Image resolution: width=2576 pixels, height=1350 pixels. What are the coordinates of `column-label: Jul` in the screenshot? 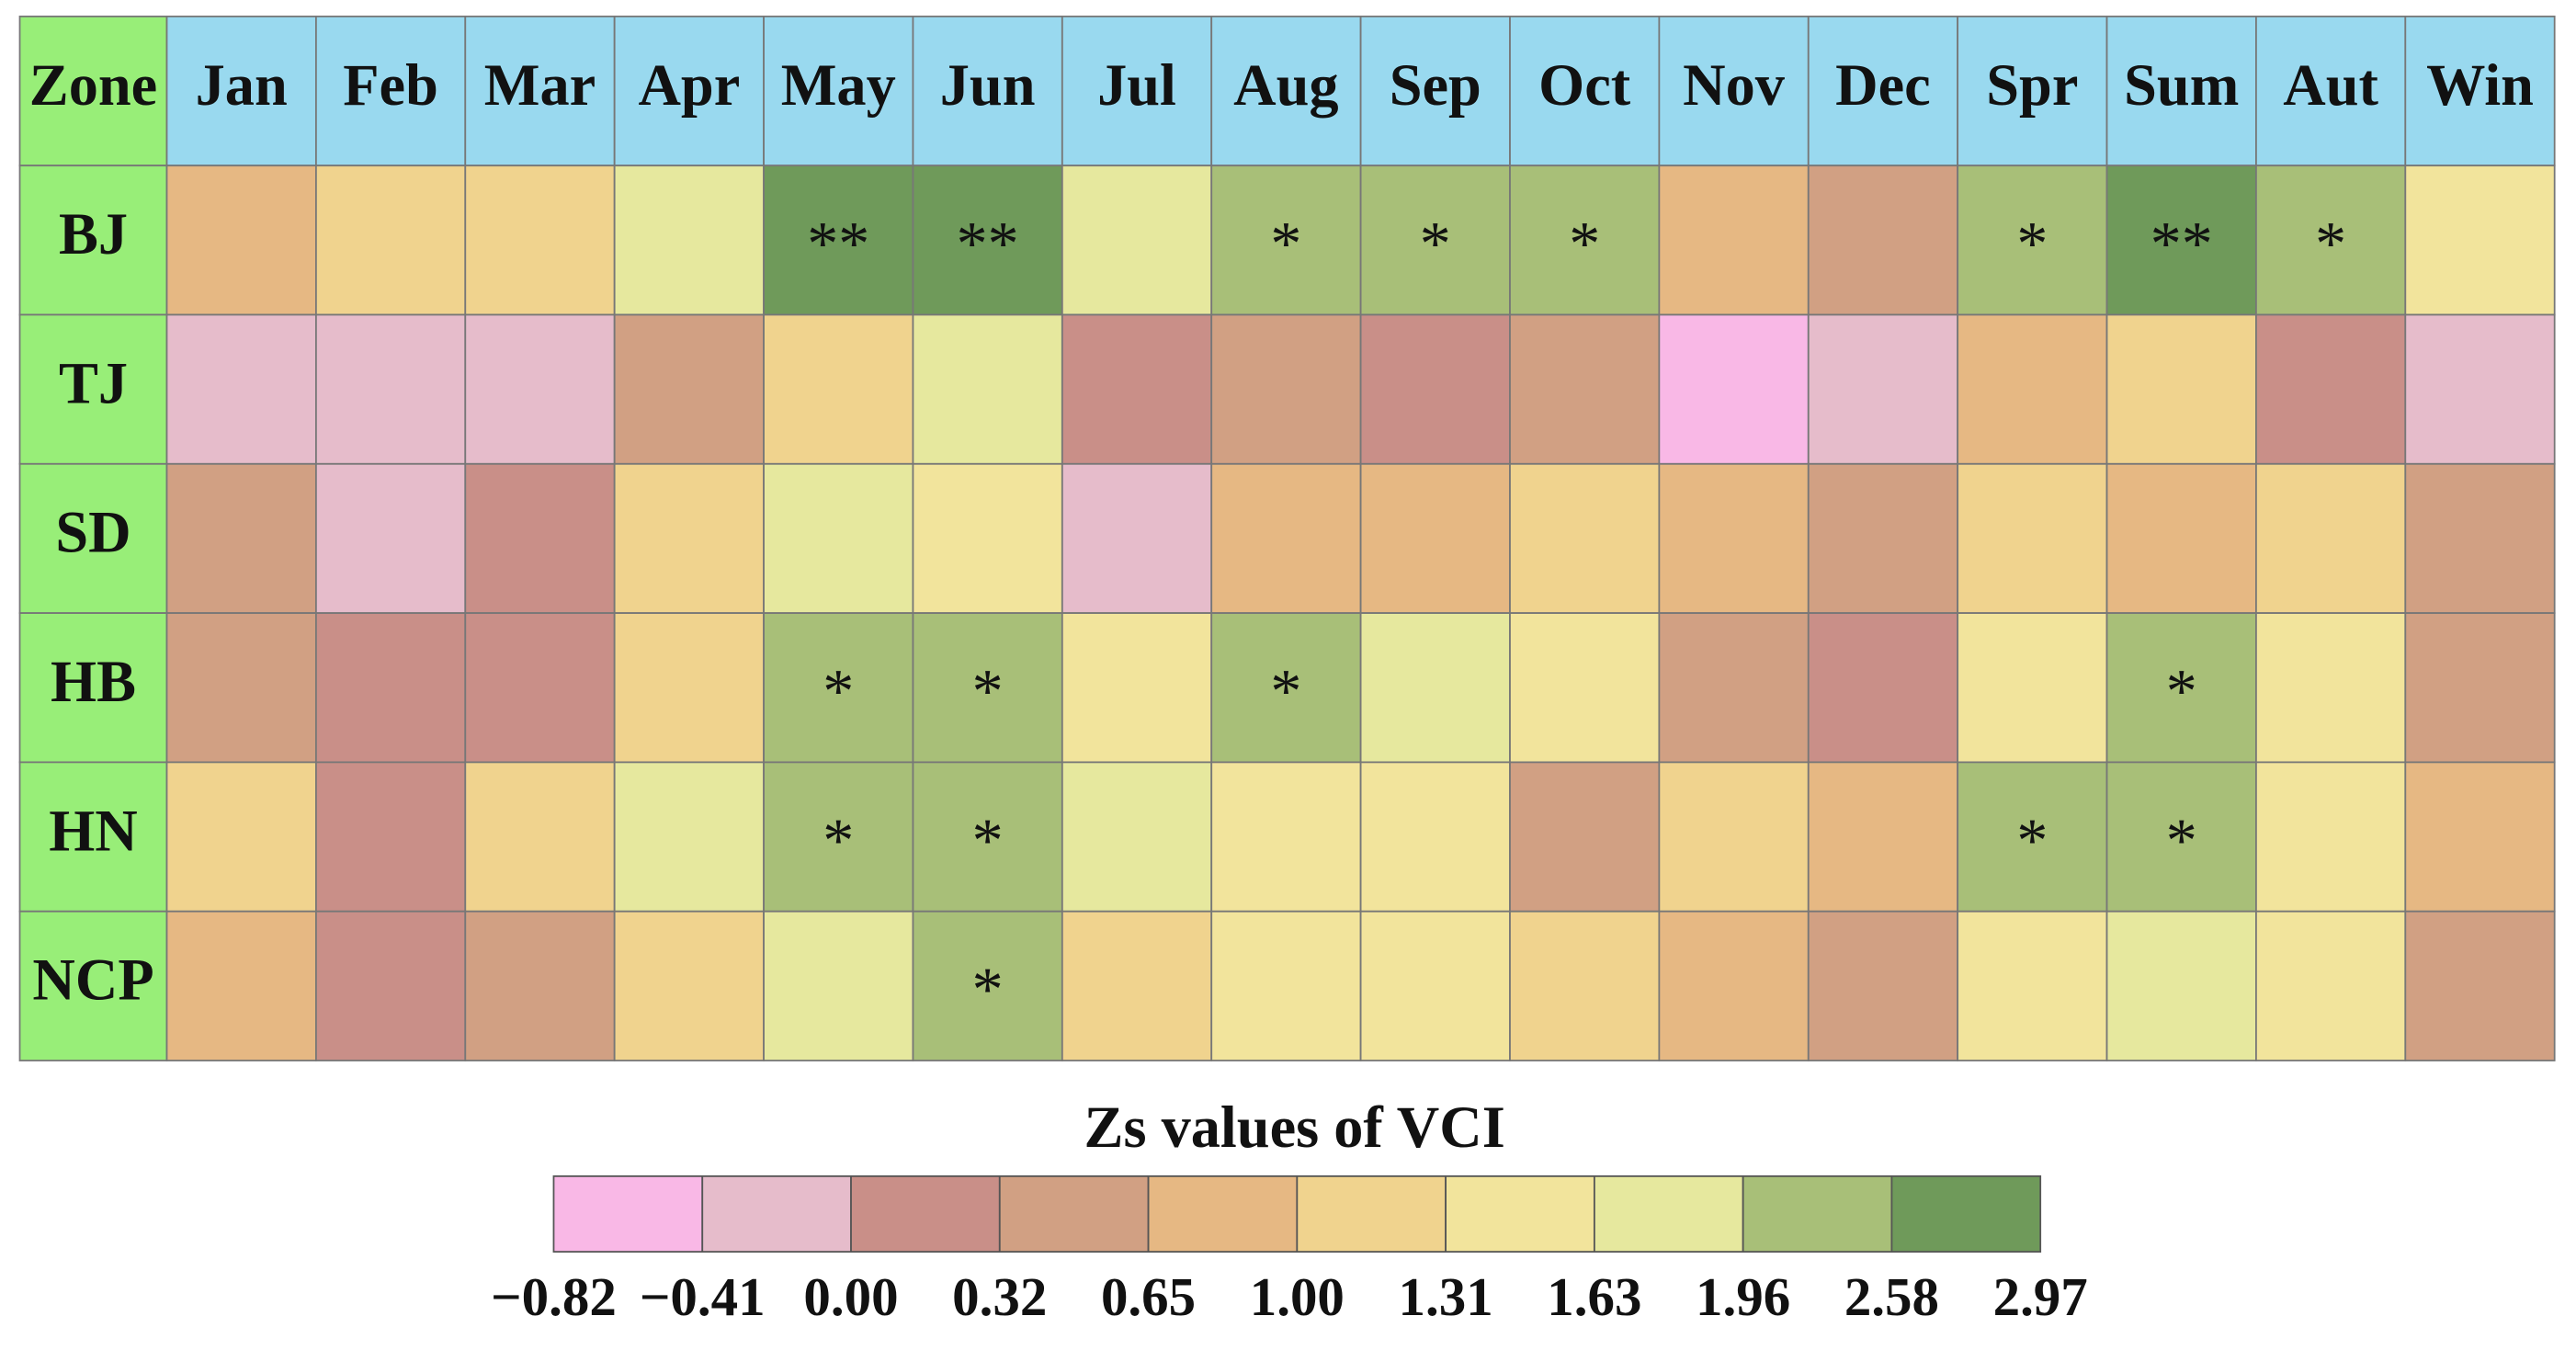 It's located at (1136, 85).